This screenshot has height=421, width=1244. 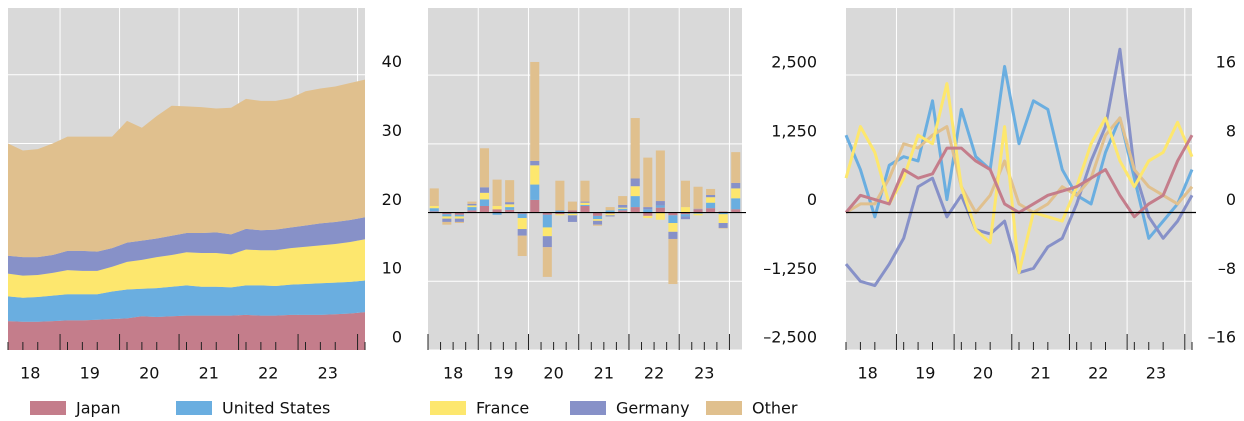 I want to click on y-tick-label: 40, so click(x=392, y=61).